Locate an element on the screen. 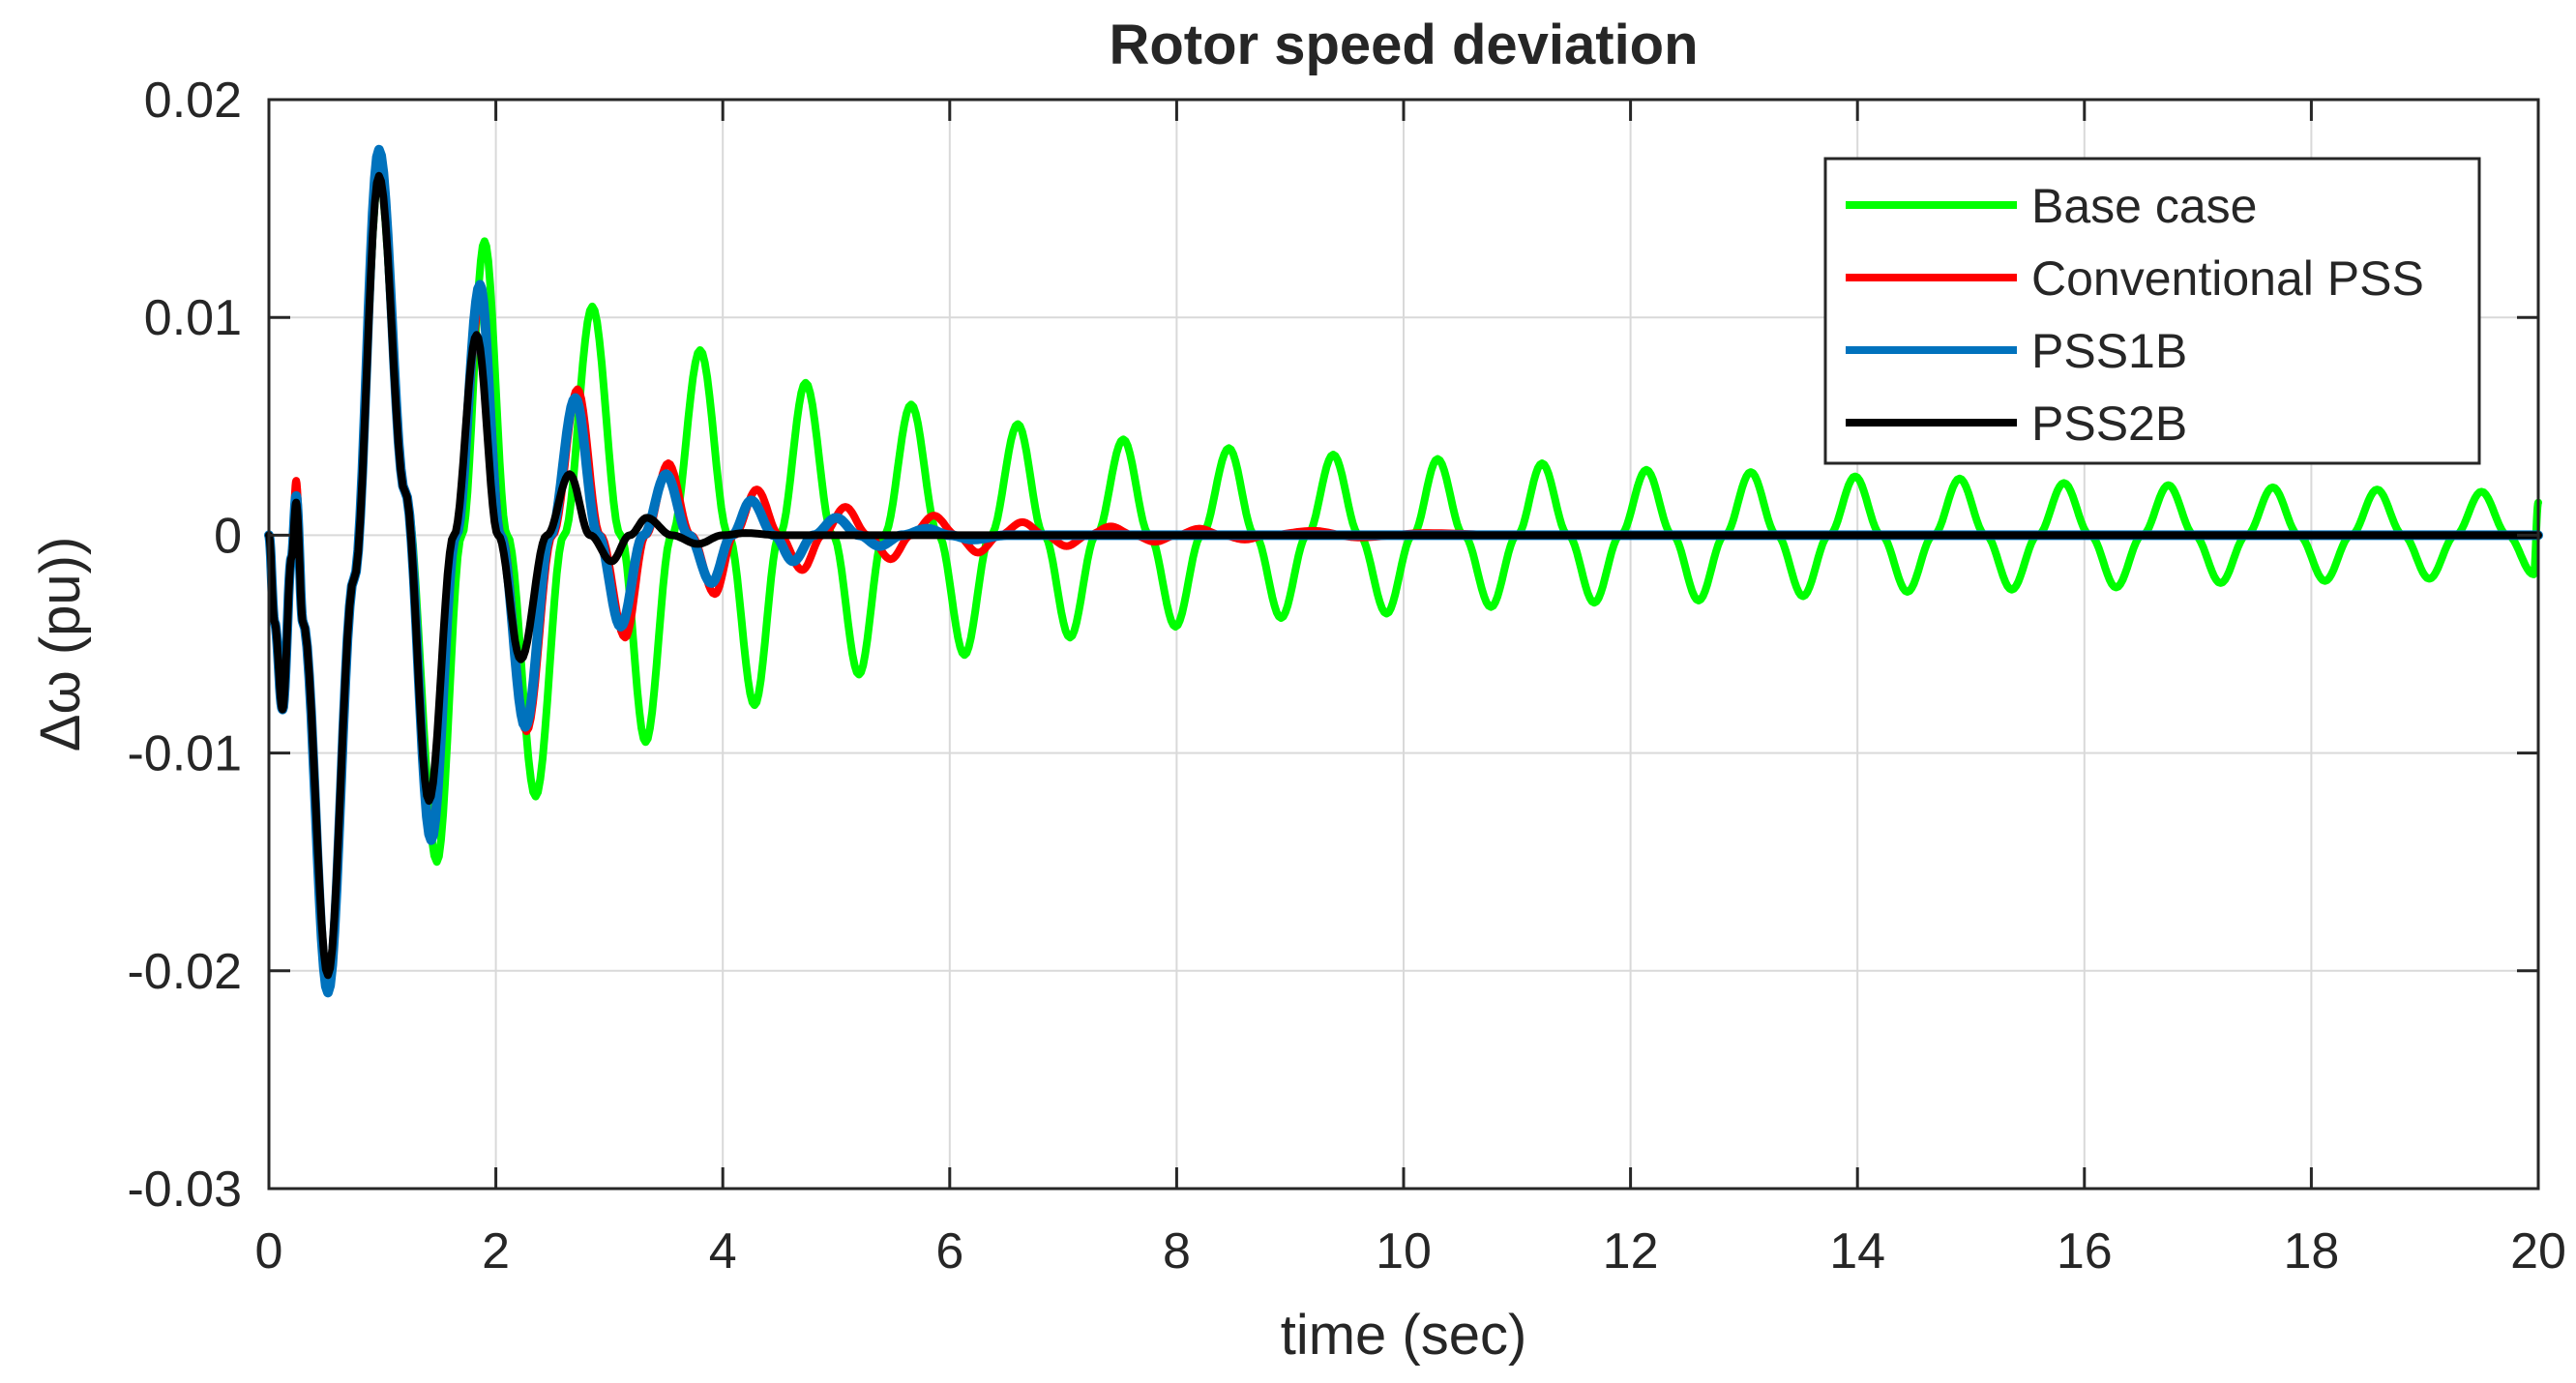  y-tick-label: 0.02 is located at coordinates (193, 101).